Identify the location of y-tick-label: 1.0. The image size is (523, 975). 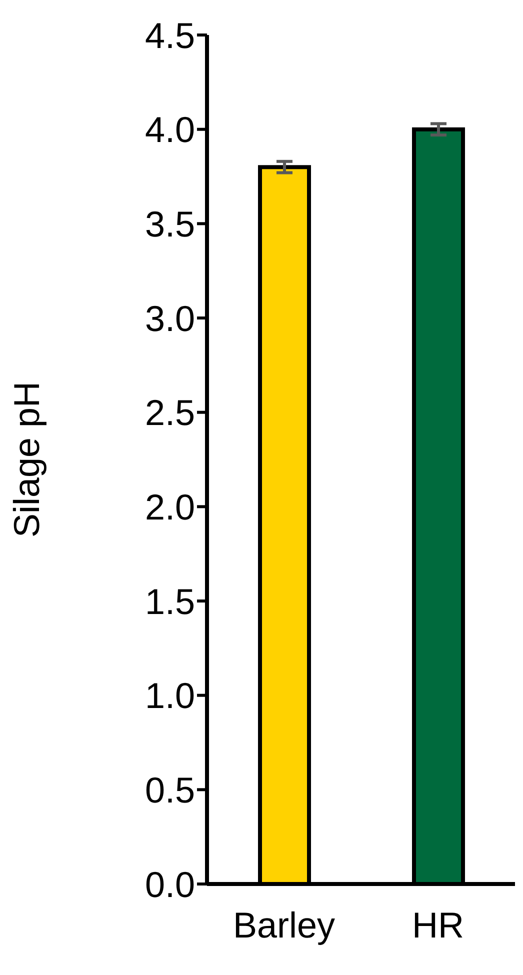
(169, 695).